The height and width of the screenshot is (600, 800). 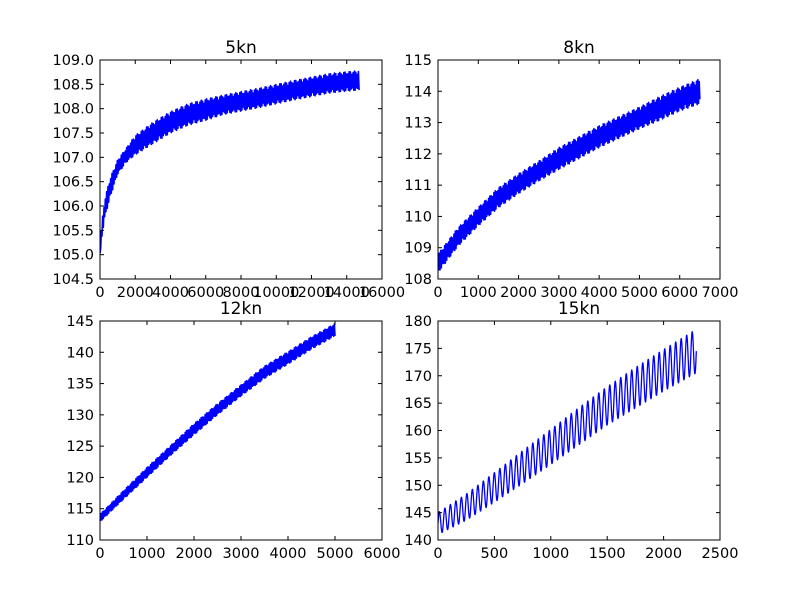 I want to click on x-tick-label: 8000, so click(x=241, y=293).